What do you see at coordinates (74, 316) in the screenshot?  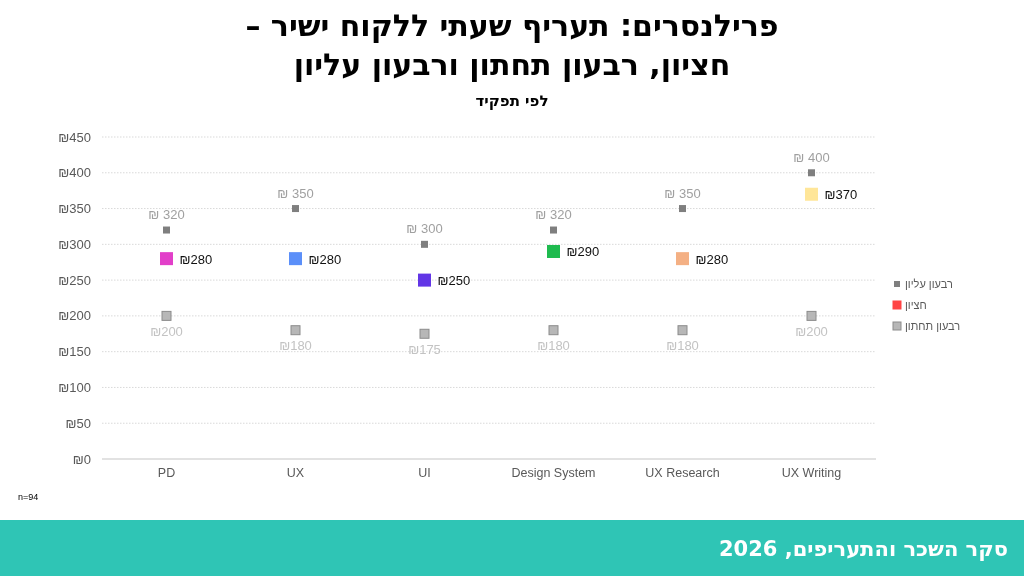 I see `y-tick-label: ₪200` at bounding box center [74, 316].